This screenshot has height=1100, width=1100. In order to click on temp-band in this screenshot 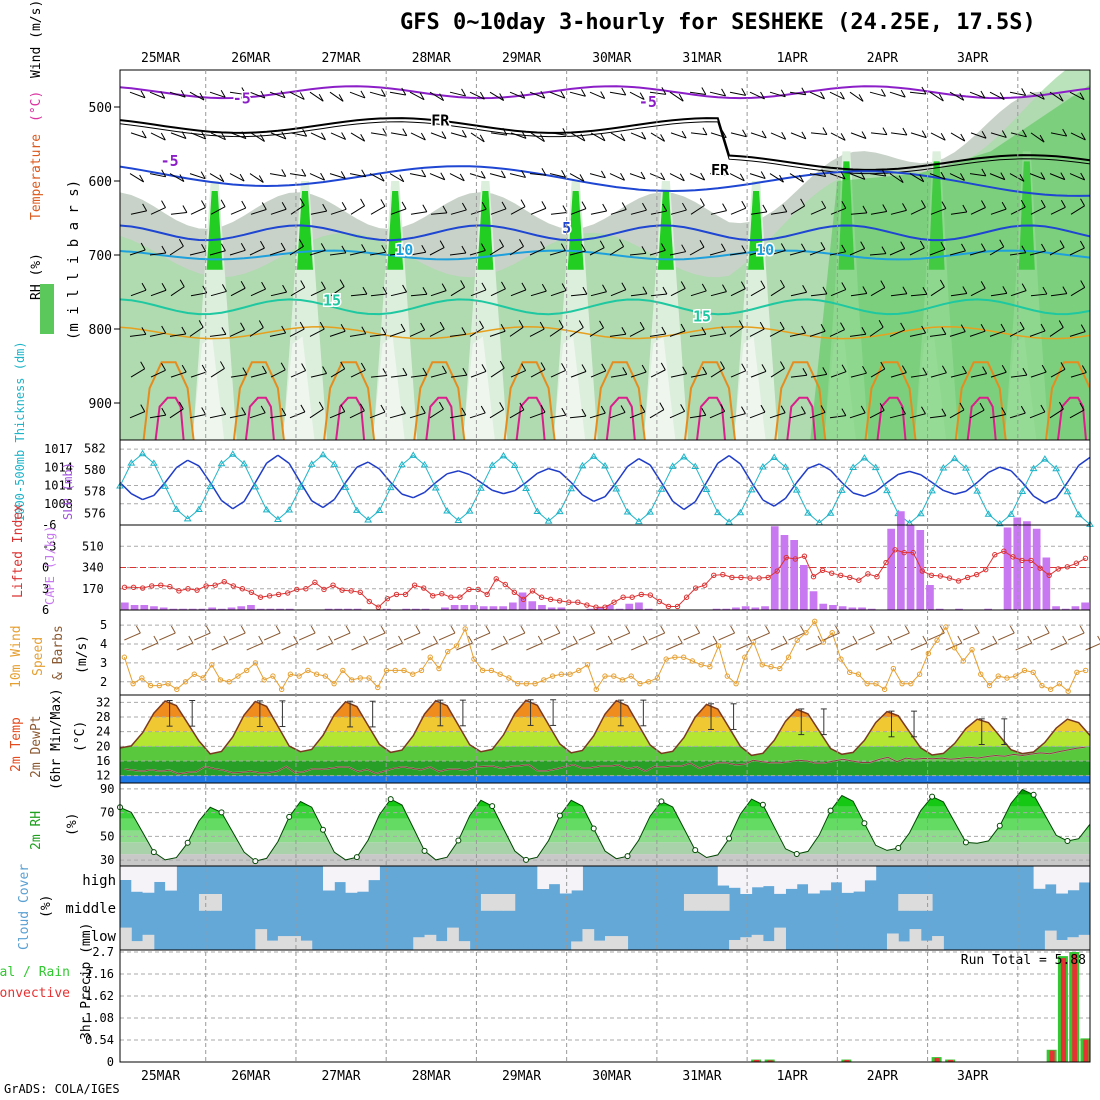, I will do `click(605, 724)`.